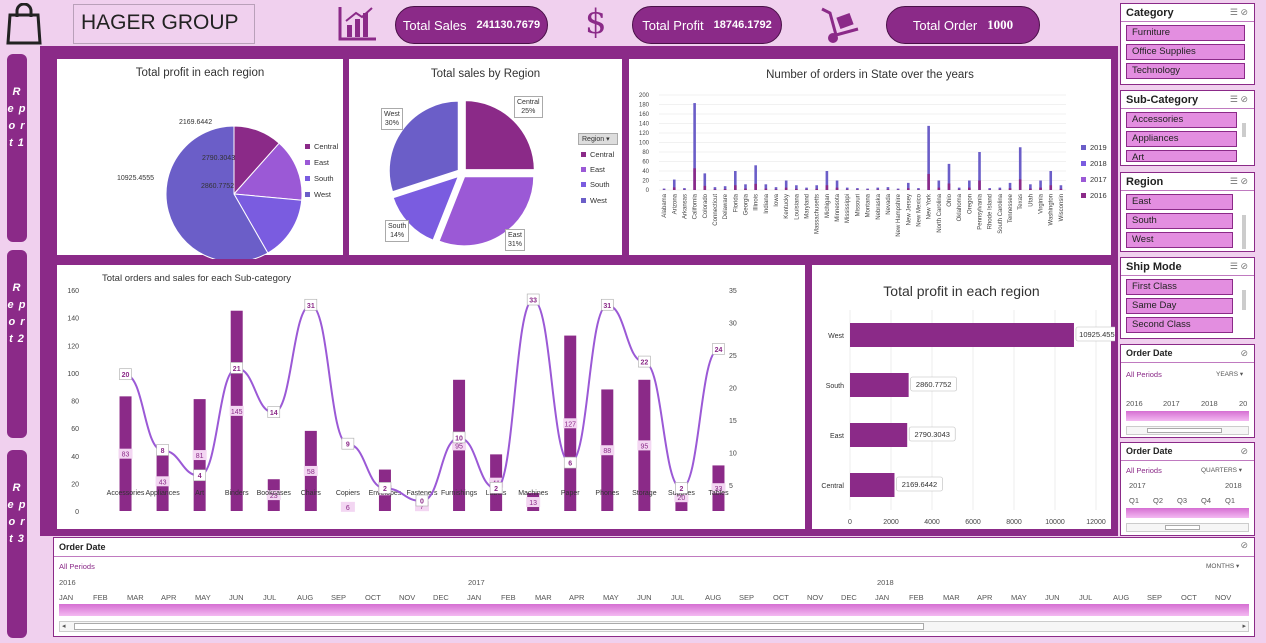 The image size is (1266, 643). Describe the element at coordinates (786, 185) in the screenshot. I see `bar-kentucky` at that location.